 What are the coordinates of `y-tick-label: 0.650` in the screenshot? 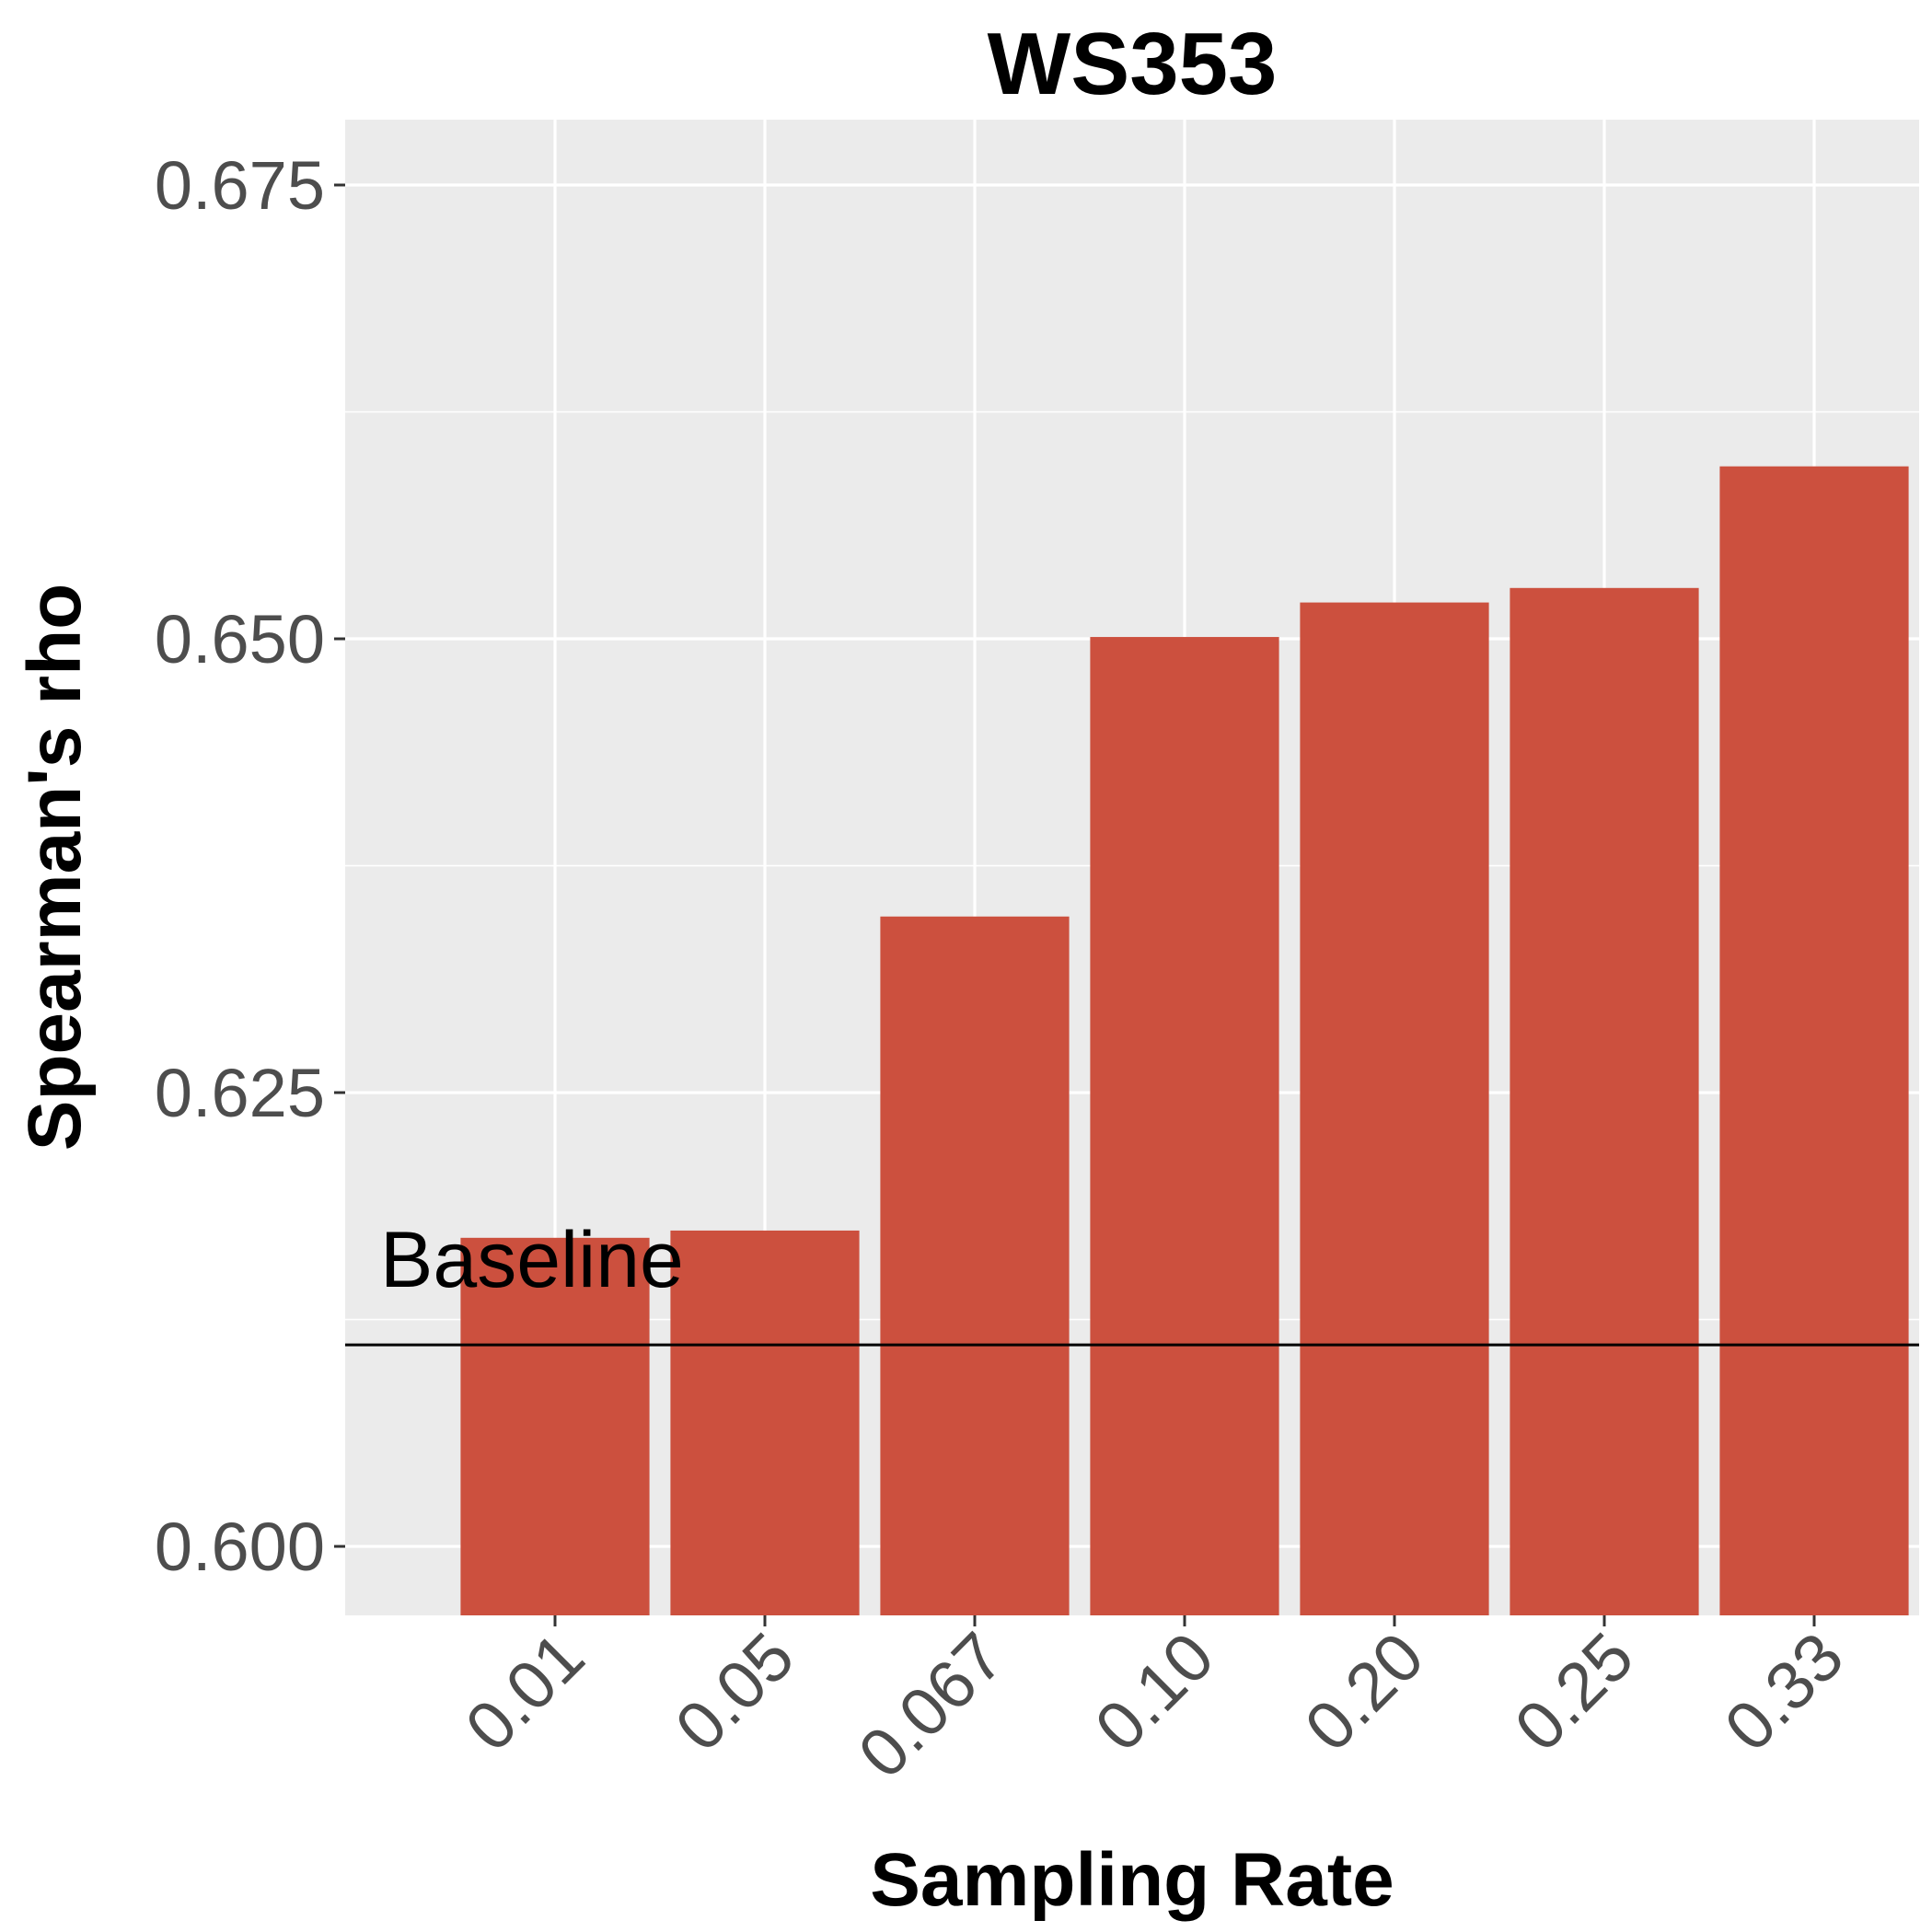 It's located at (240, 639).